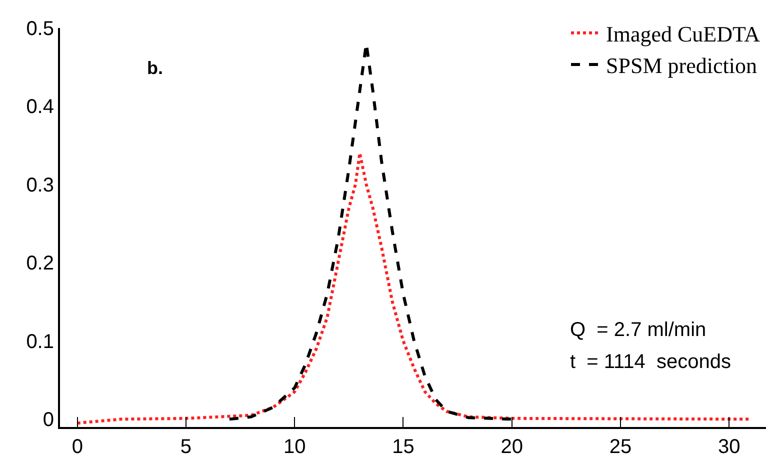 The width and height of the screenshot is (778, 470). Describe the element at coordinates (403, 447) in the screenshot. I see `x-tick-label: 15` at that location.